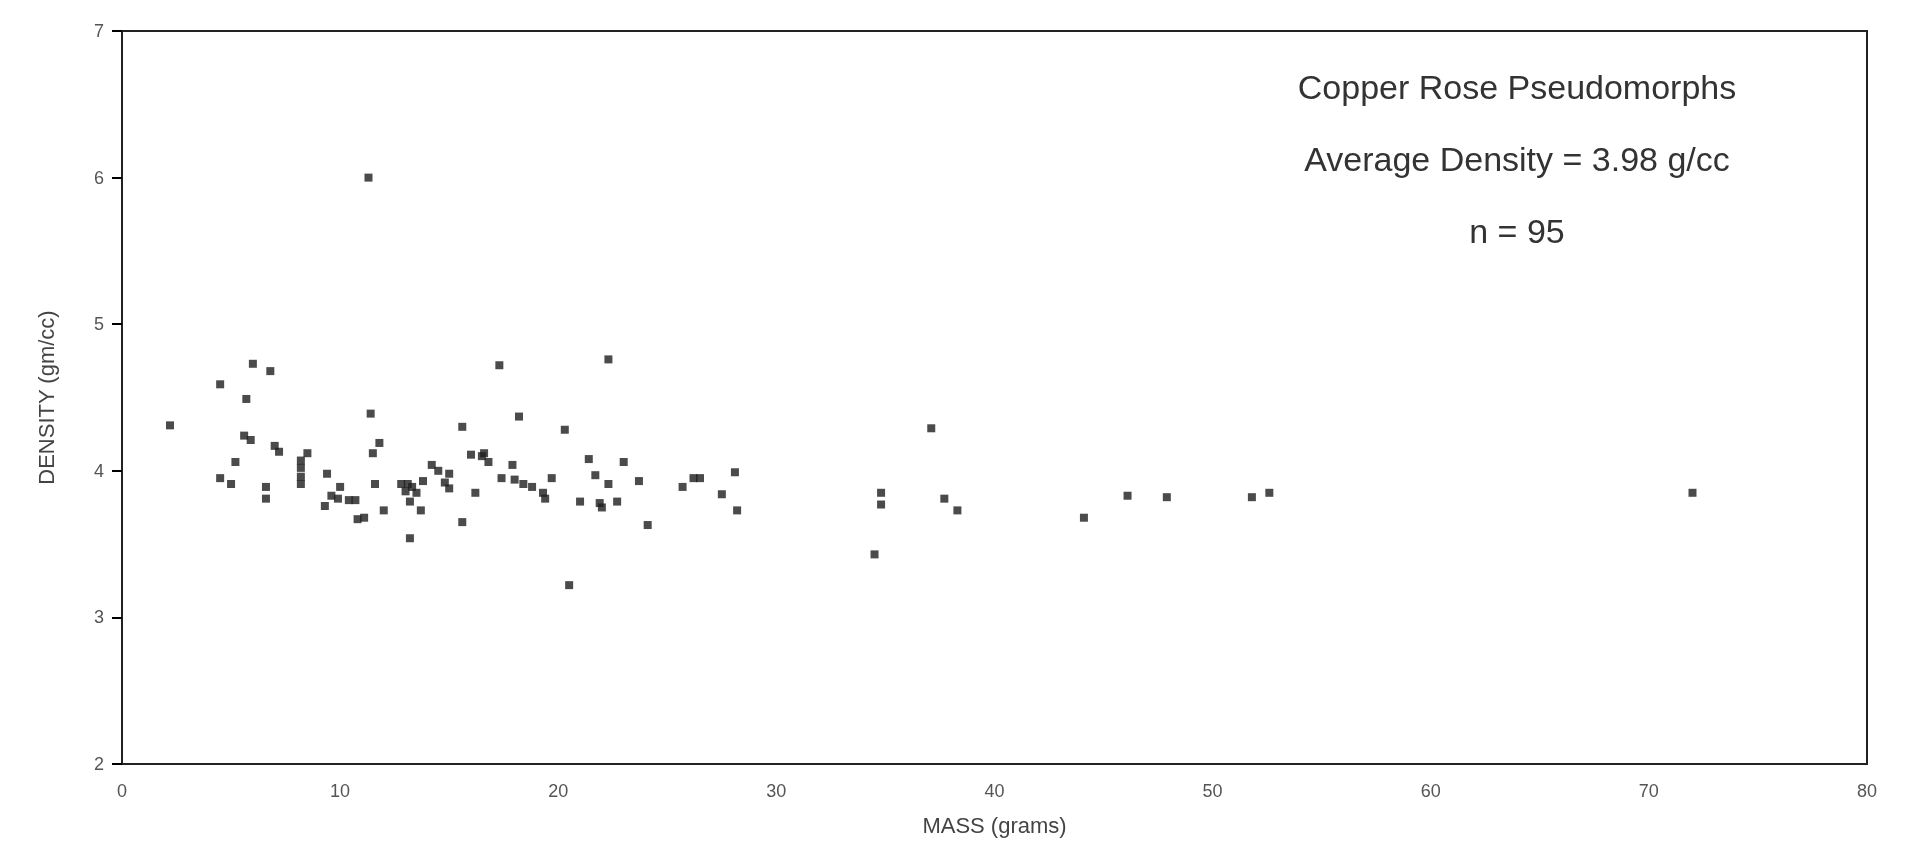 This screenshot has height=857, width=1917. I want to click on x-tick-label: 70, so click(1648, 791).